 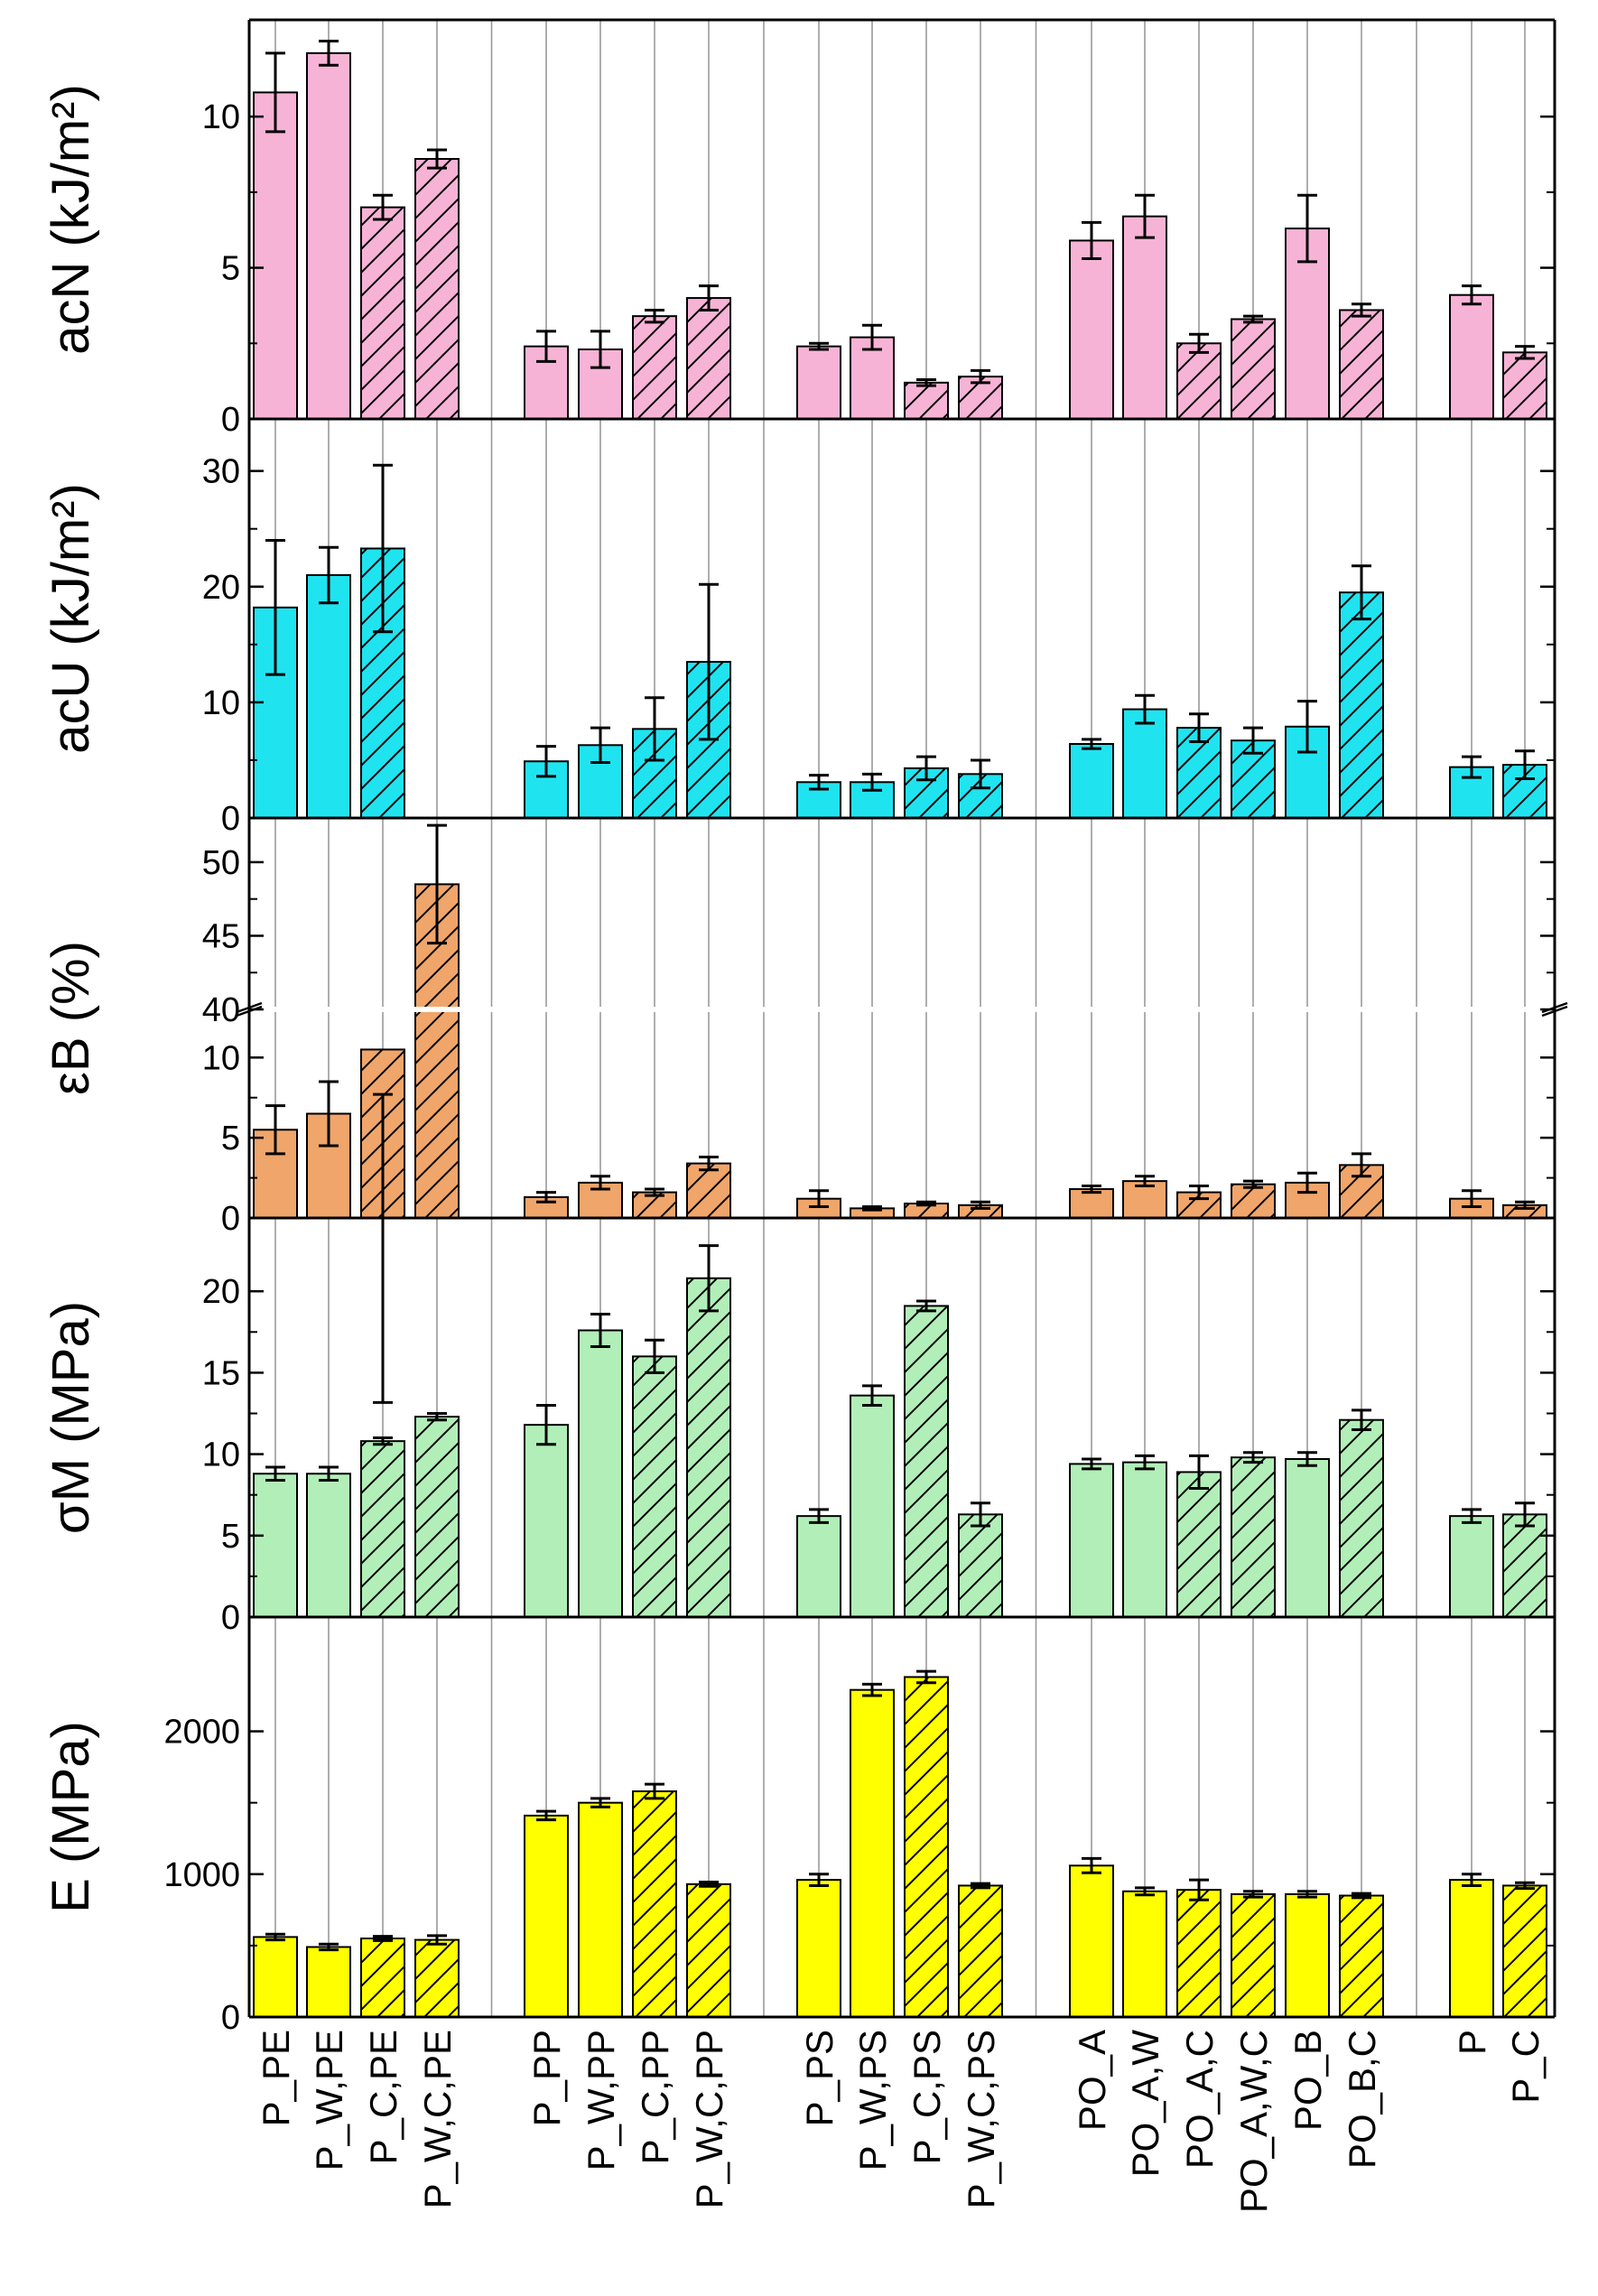 I want to click on y-tick-label: 40, so click(x=221, y=1010).